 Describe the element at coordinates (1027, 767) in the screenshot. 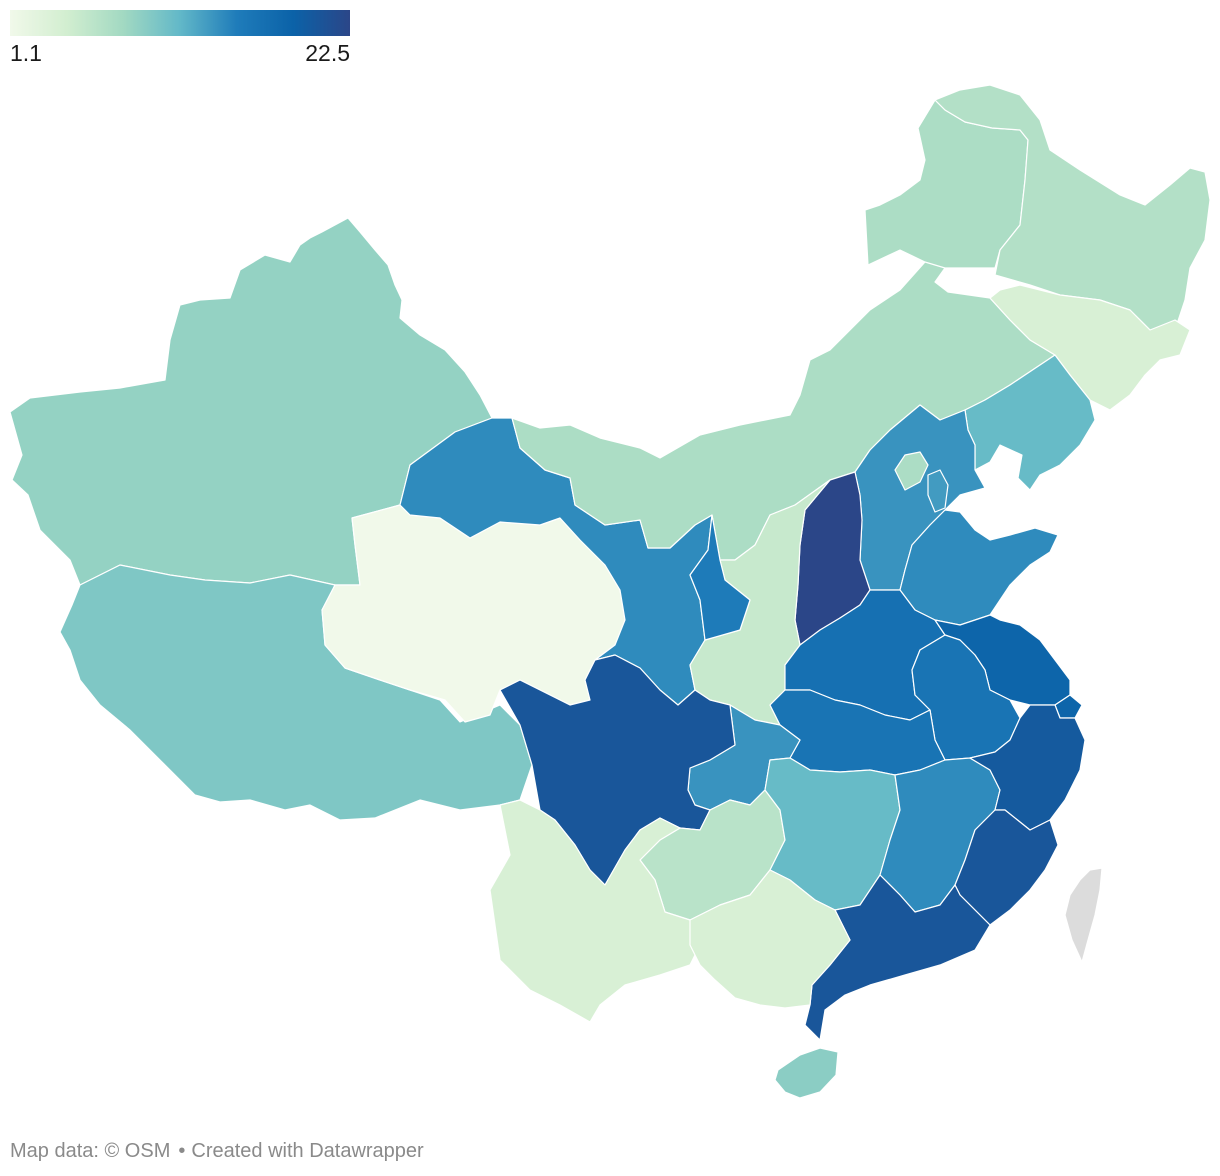

I see `region-zhejiang` at that location.